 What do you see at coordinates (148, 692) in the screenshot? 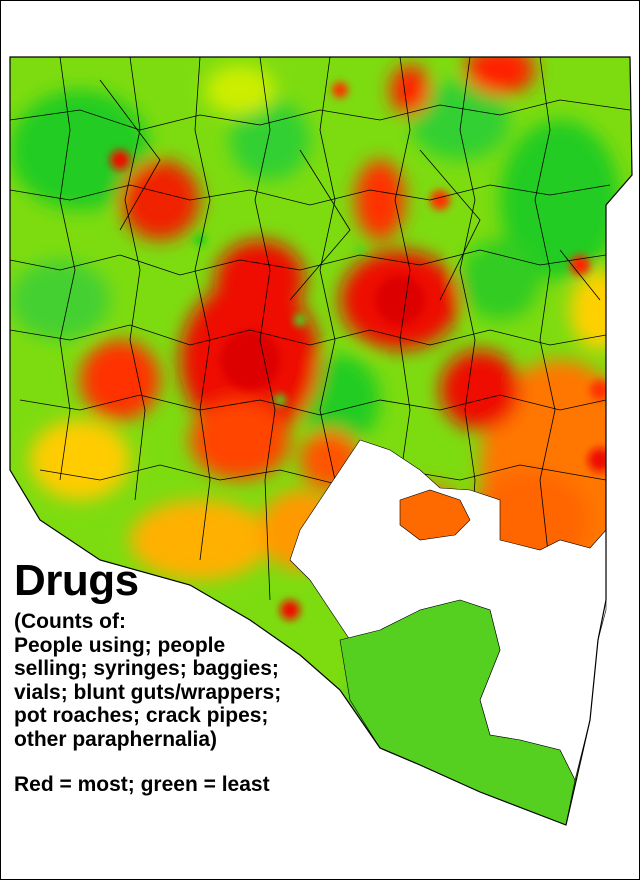
I see `legend-description-line: vials; blunt guts/wrappers;` at bounding box center [148, 692].